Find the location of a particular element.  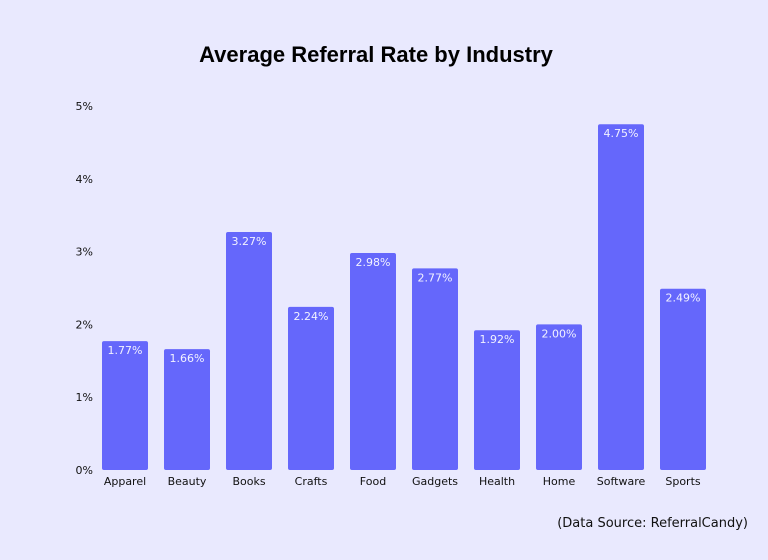

x-tick-label: Sports is located at coordinates (683, 481).